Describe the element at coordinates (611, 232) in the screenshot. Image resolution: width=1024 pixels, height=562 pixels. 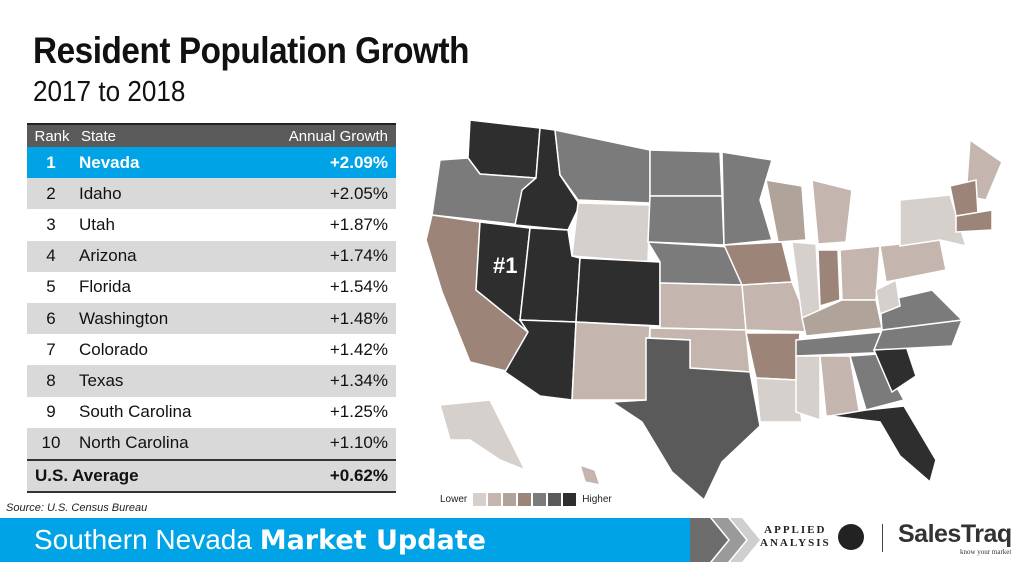
I see `state-wy` at that location.